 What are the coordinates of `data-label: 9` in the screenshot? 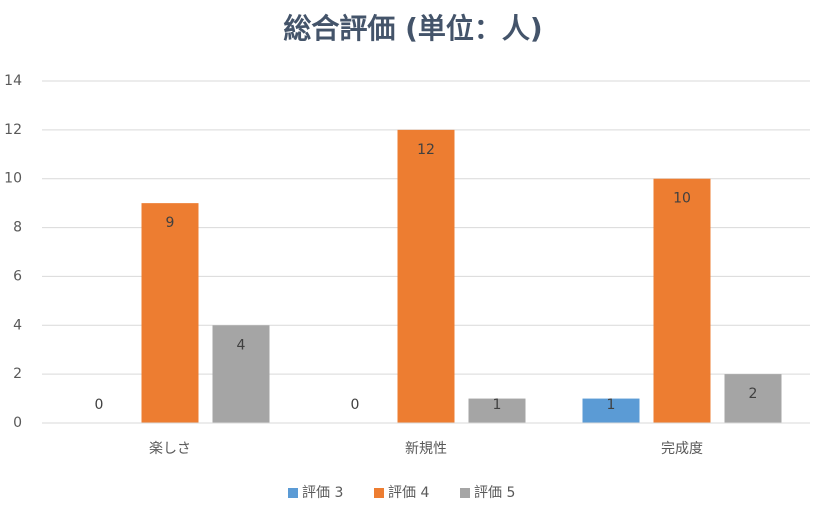 It's located at (170, 223).